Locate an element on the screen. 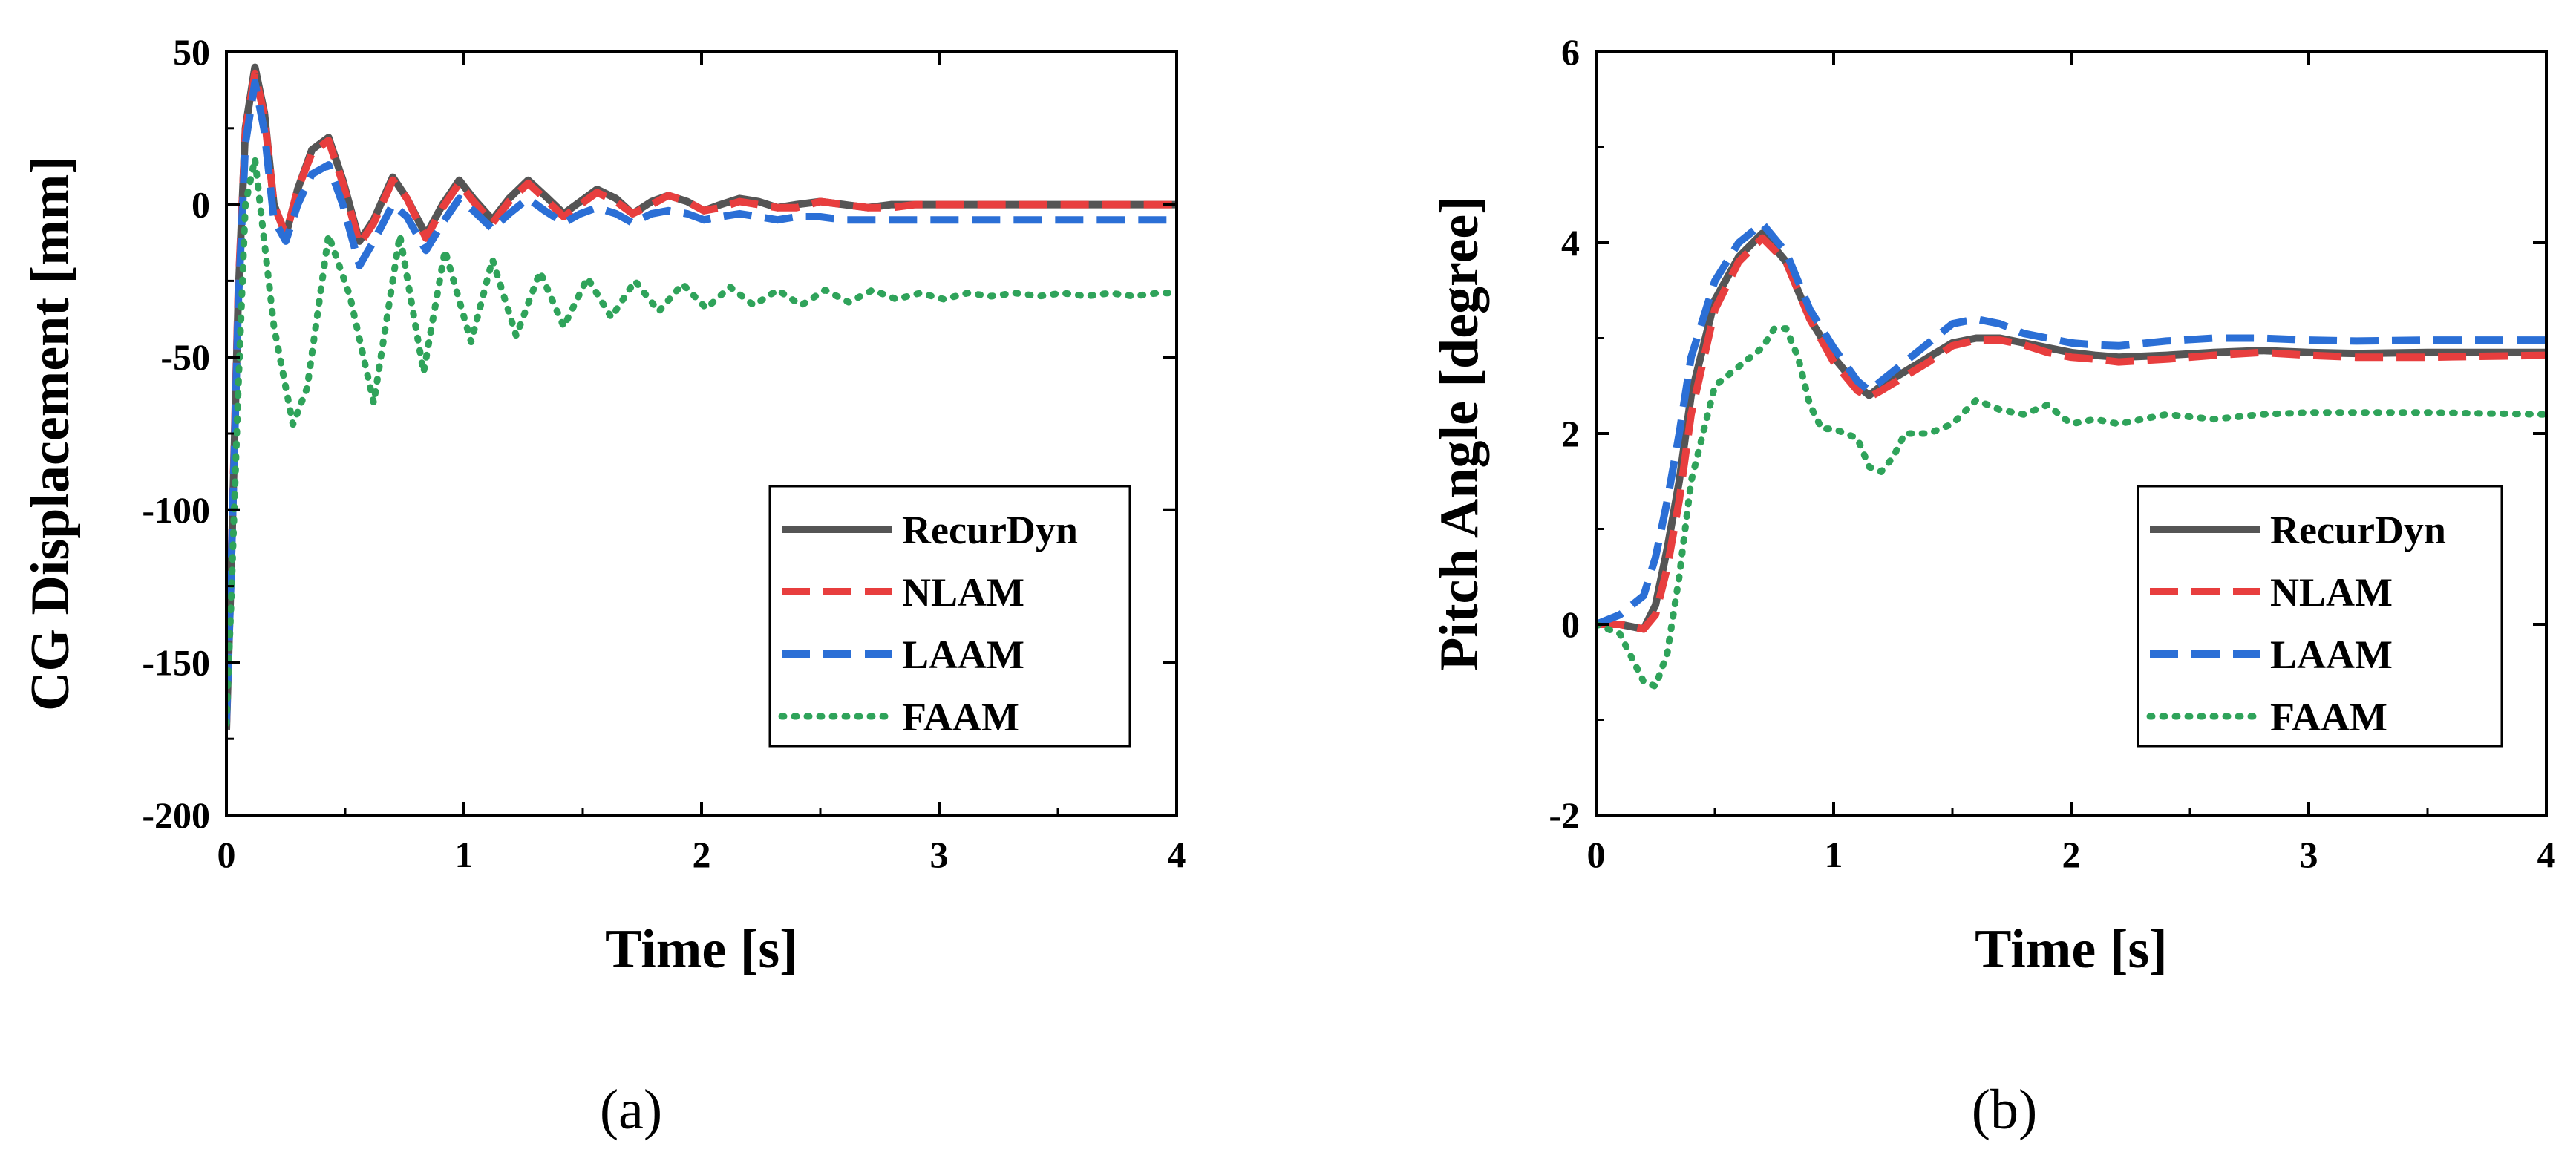  series-line-faam is located at coordinates (2071, 507).